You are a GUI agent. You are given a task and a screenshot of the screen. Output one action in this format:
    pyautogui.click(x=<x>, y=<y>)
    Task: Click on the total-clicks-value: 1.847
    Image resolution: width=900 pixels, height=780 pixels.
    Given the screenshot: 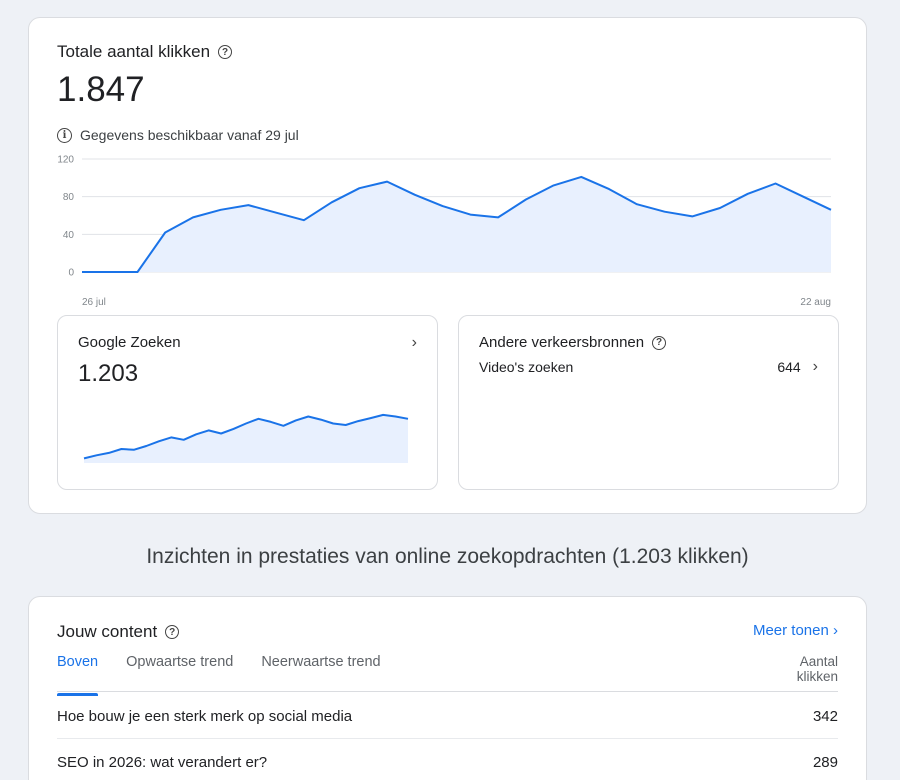 What is the action you would take?
    pyautogui.click(x=101, y=89)
    